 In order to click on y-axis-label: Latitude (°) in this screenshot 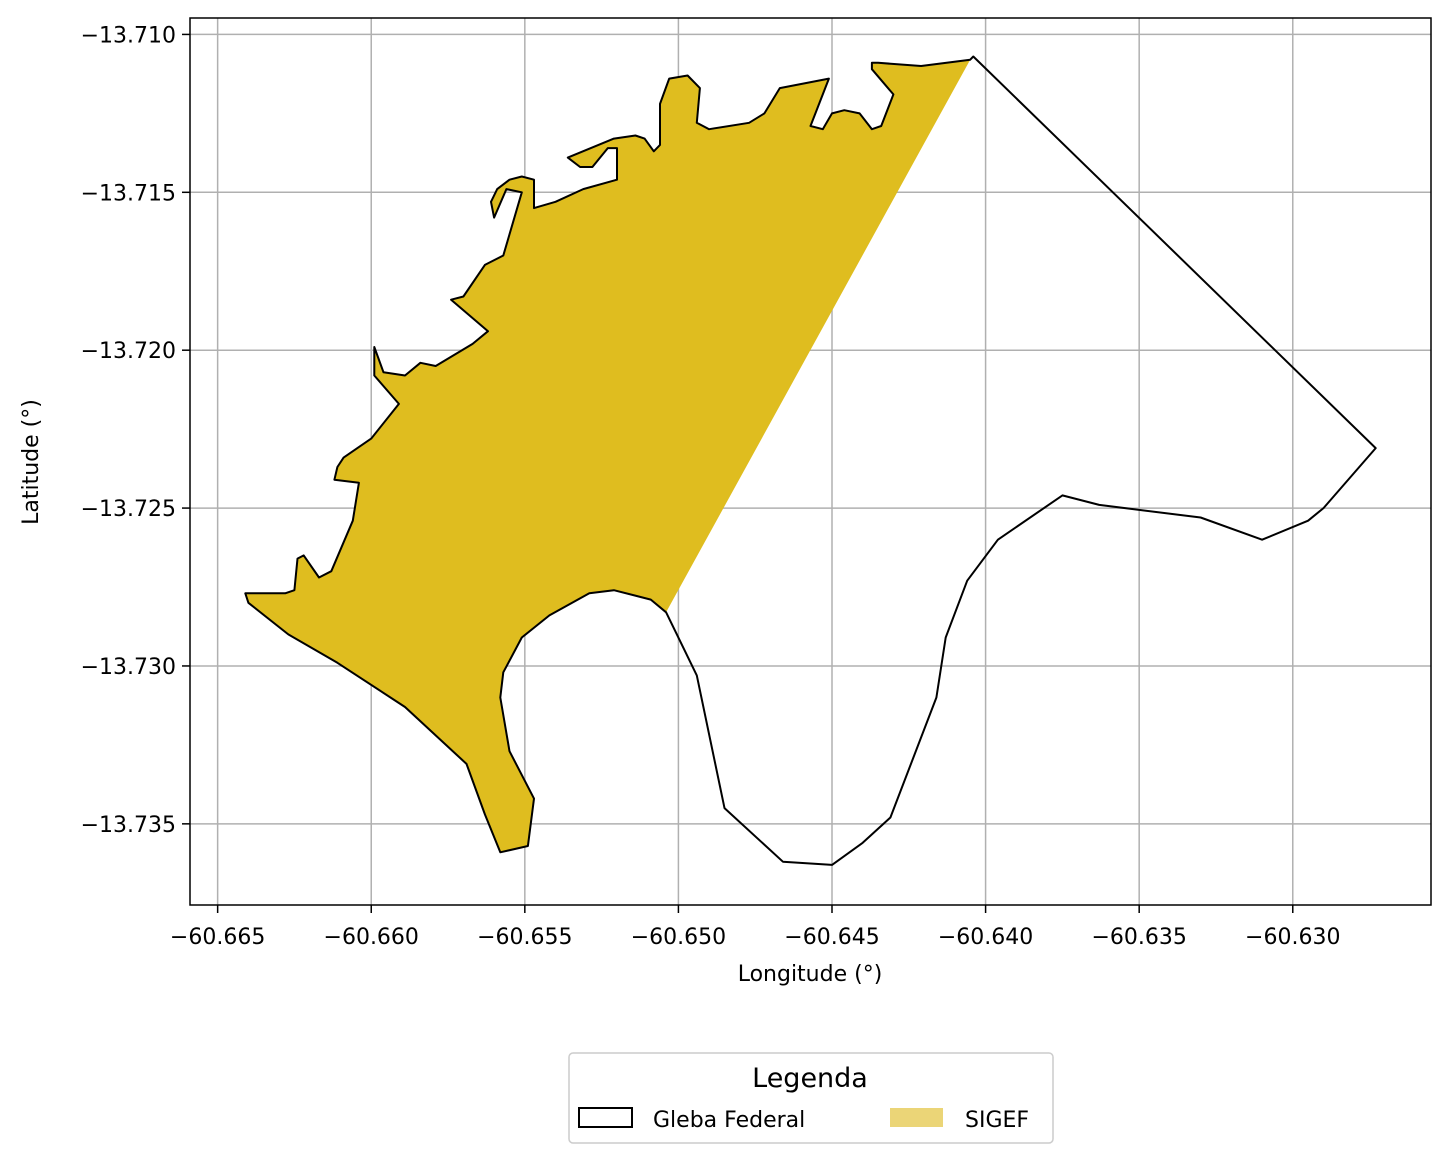, I will do `click(31, 462)`.